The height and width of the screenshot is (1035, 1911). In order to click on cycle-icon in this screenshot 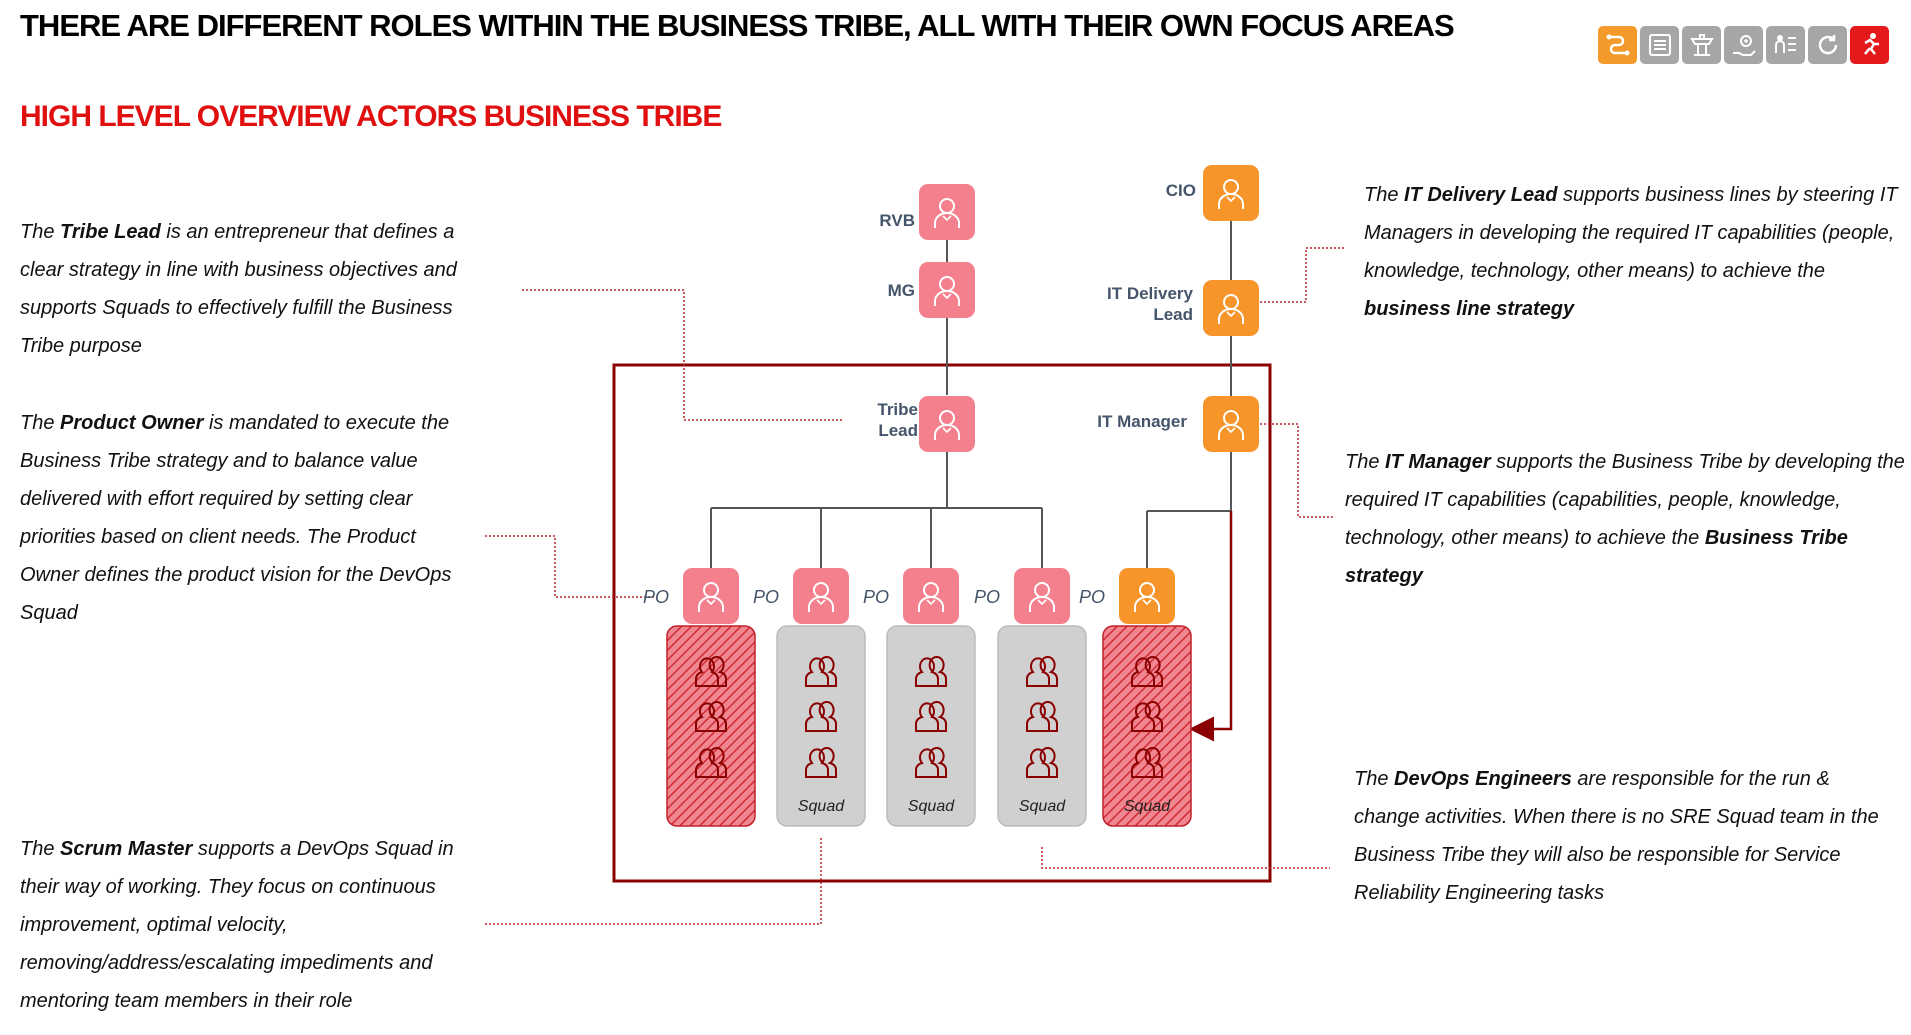, I will do `click(1827, 45)`.